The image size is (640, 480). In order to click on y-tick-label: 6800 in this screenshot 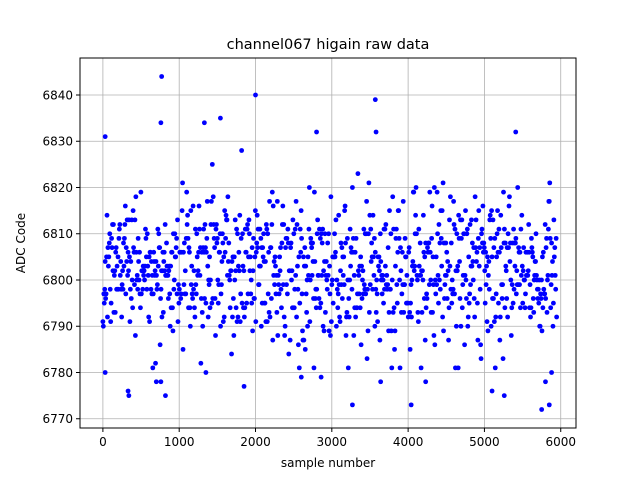, I will do `click(57, 280)`.